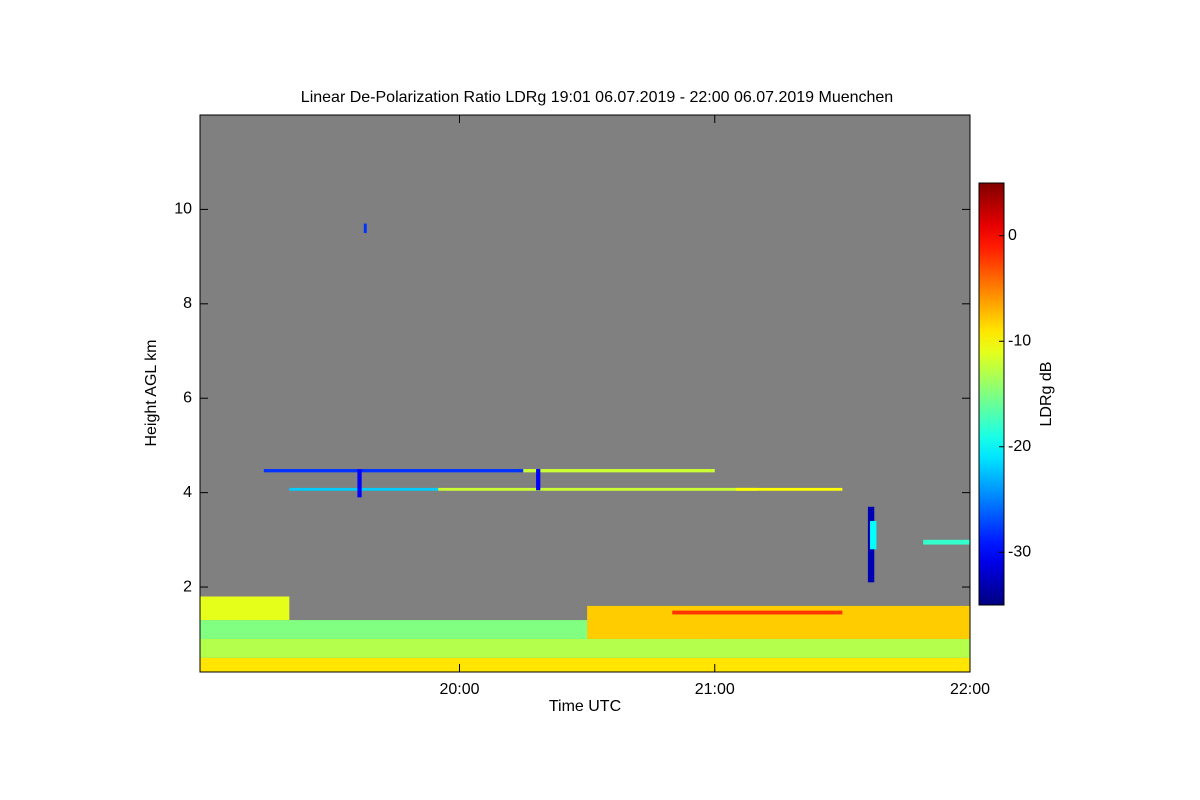 The width and height of the screenshot is (1200, 800). I want to click on y-tick-label: 10, so click(183, 209).